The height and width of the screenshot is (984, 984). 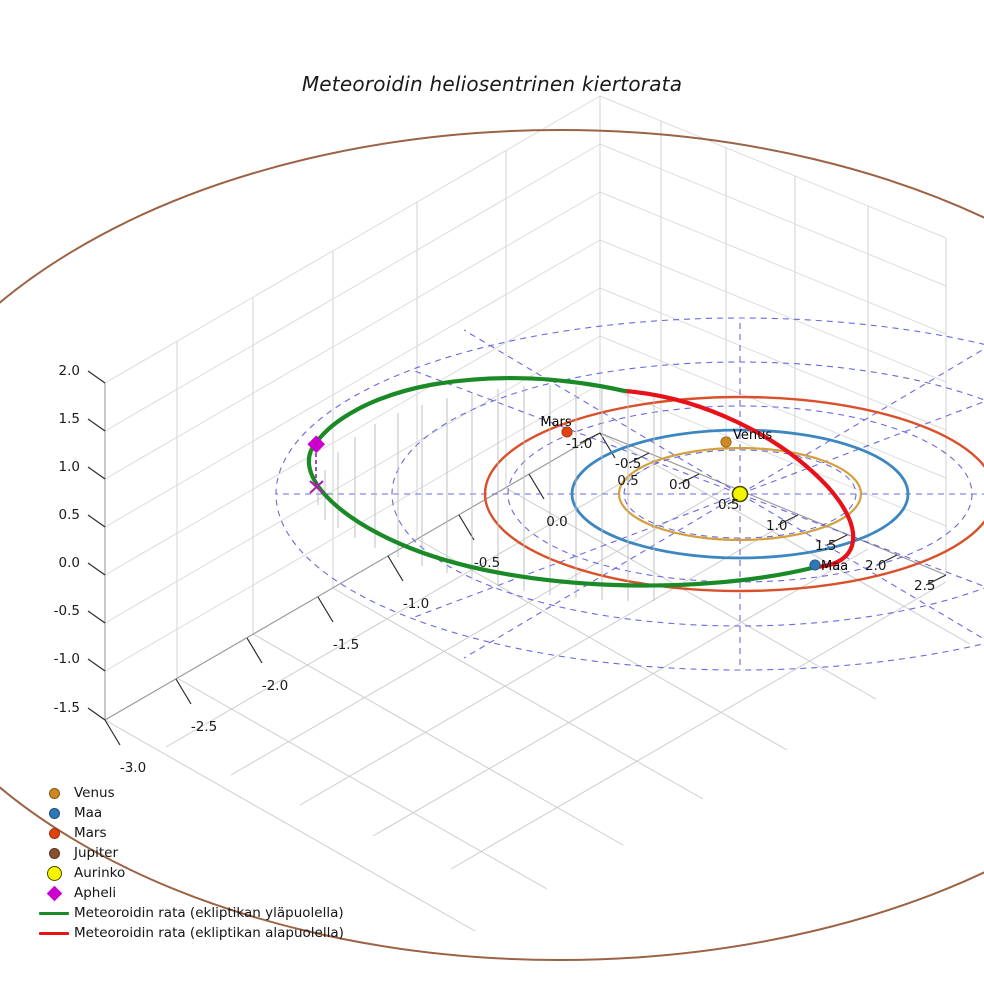 What do you see at coordinates (67, 539) in the screenshot?
I see `z-tick-labels: 2.0 1.5 1.0 0.5 0.0 -0.5 -1.0 -1.5` at bounding box center [67, 539].